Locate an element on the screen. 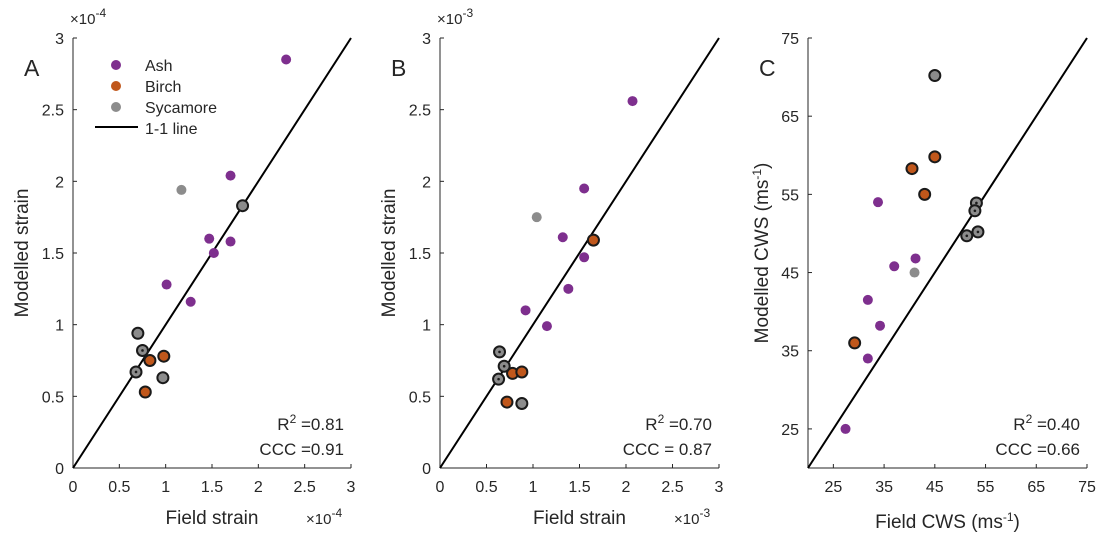 The image size is (1101, 534). y-tick-label: 0.5 is located at coordinates (53, 397).